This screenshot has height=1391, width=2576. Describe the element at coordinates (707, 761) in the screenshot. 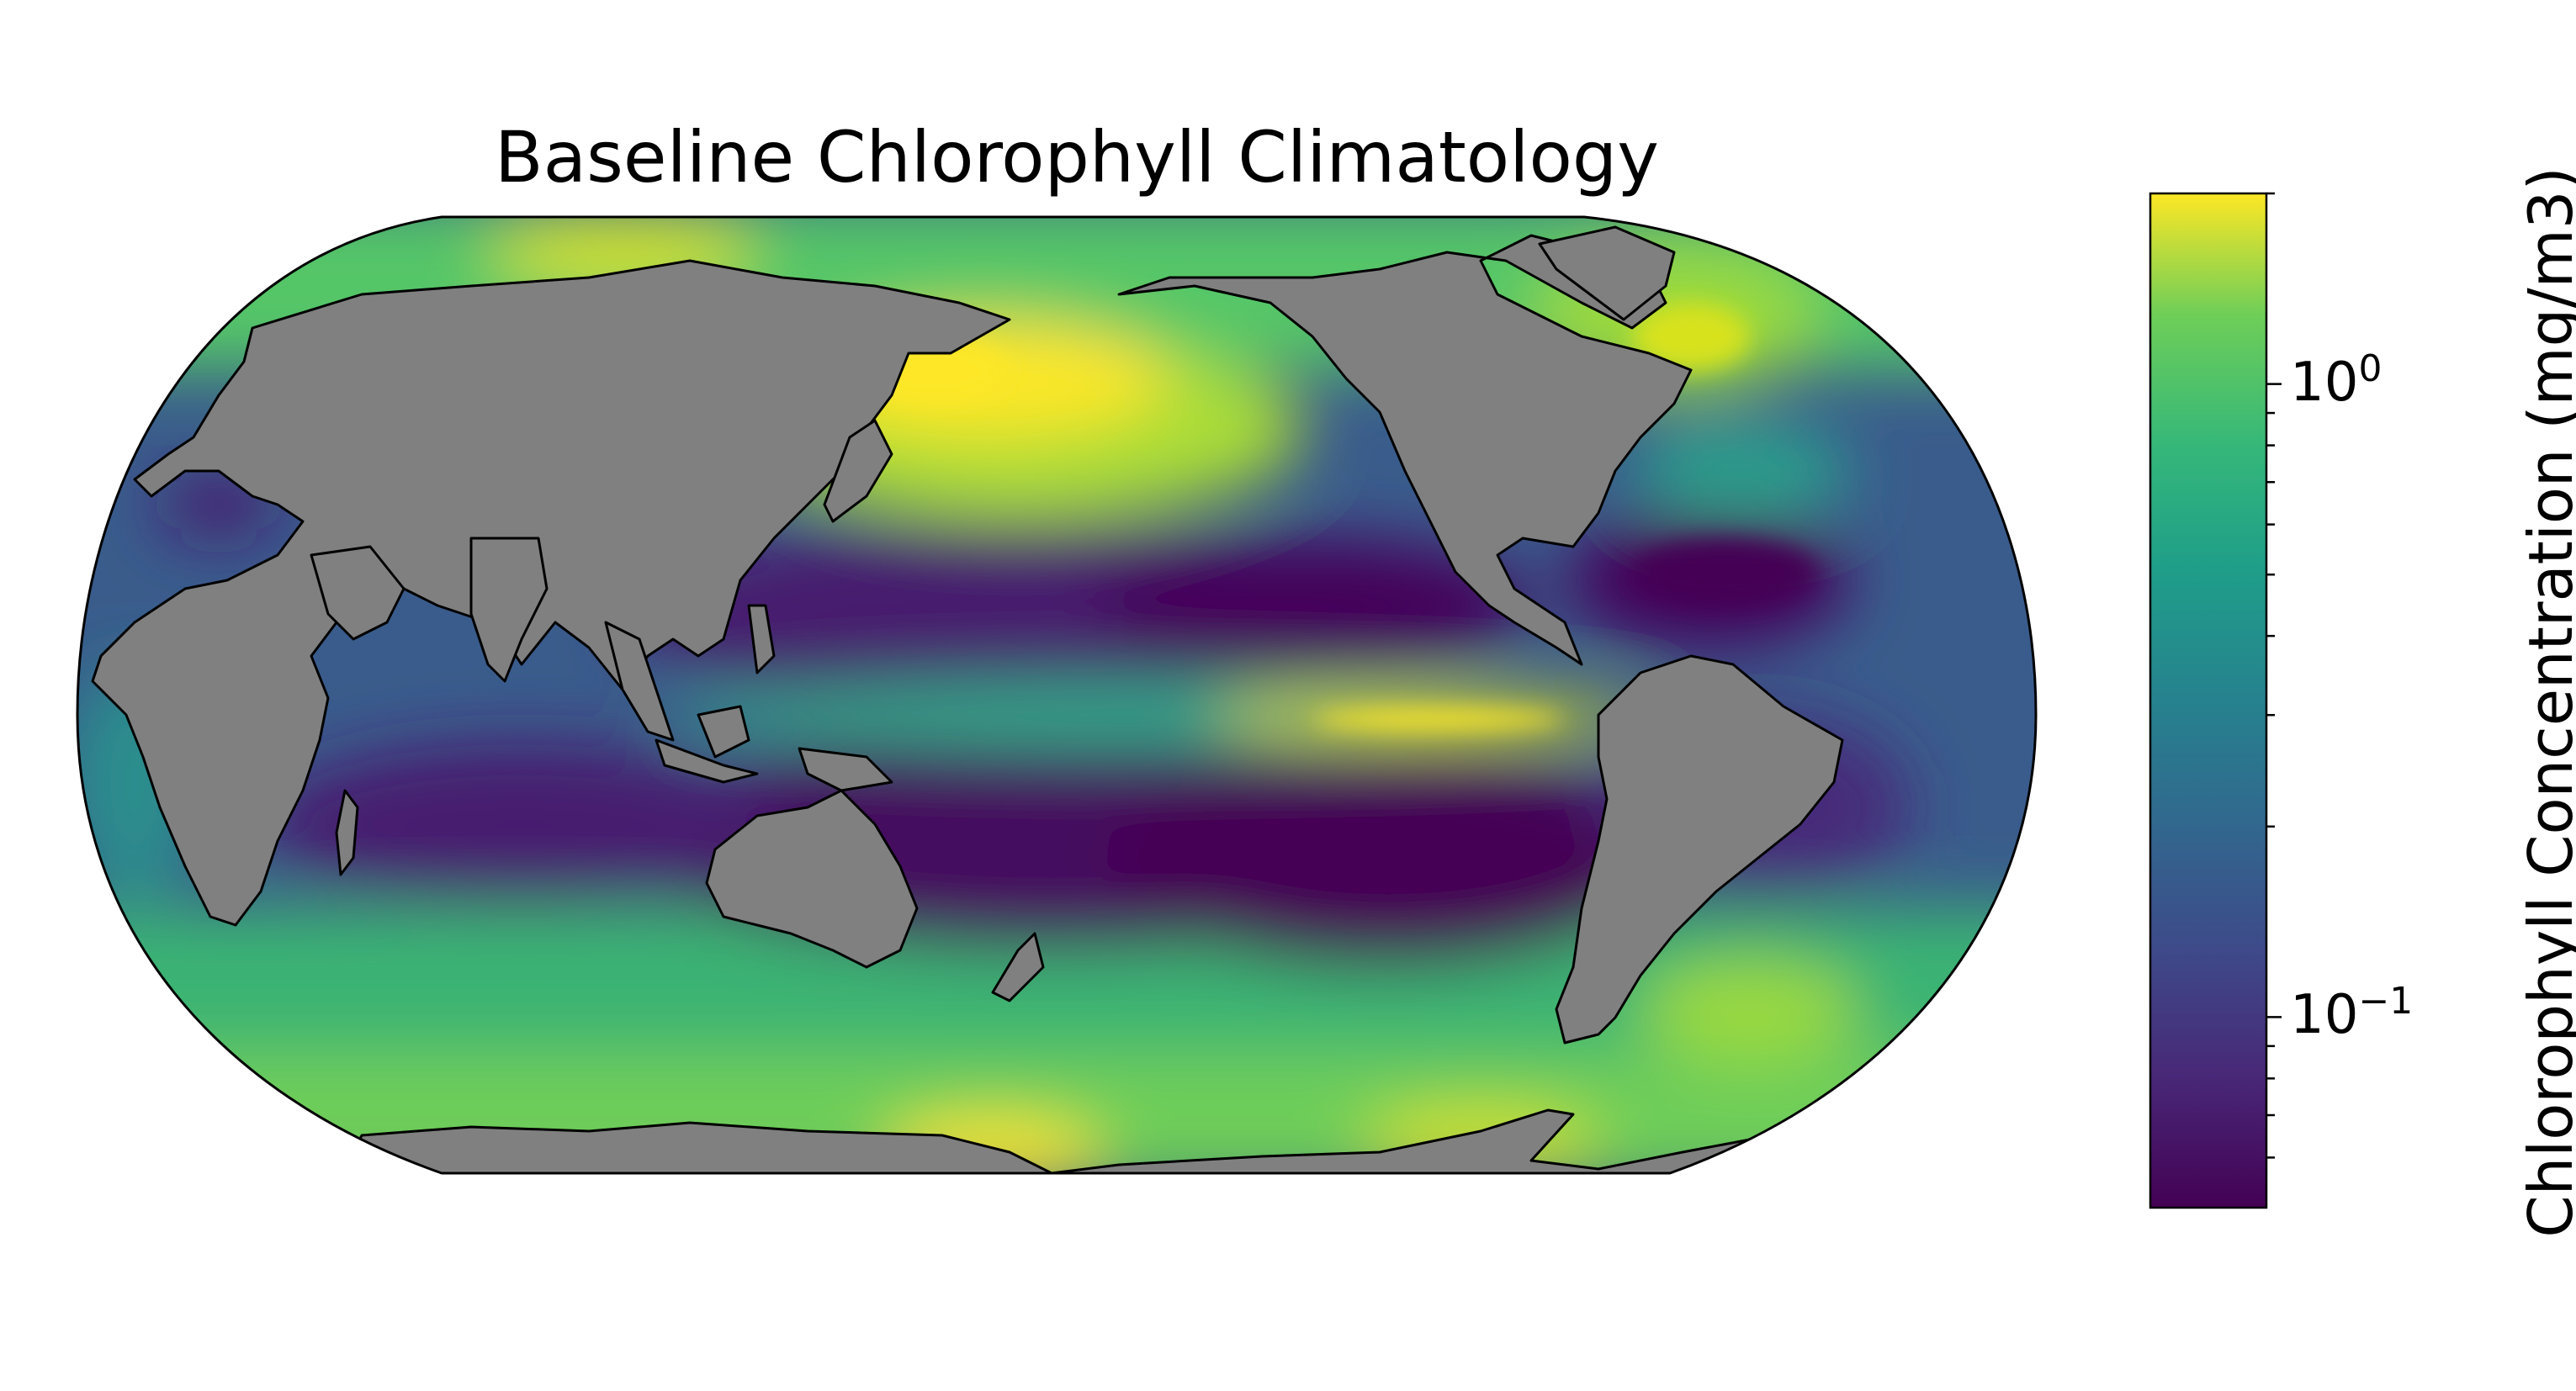

I see `sumatra-java` at that location.